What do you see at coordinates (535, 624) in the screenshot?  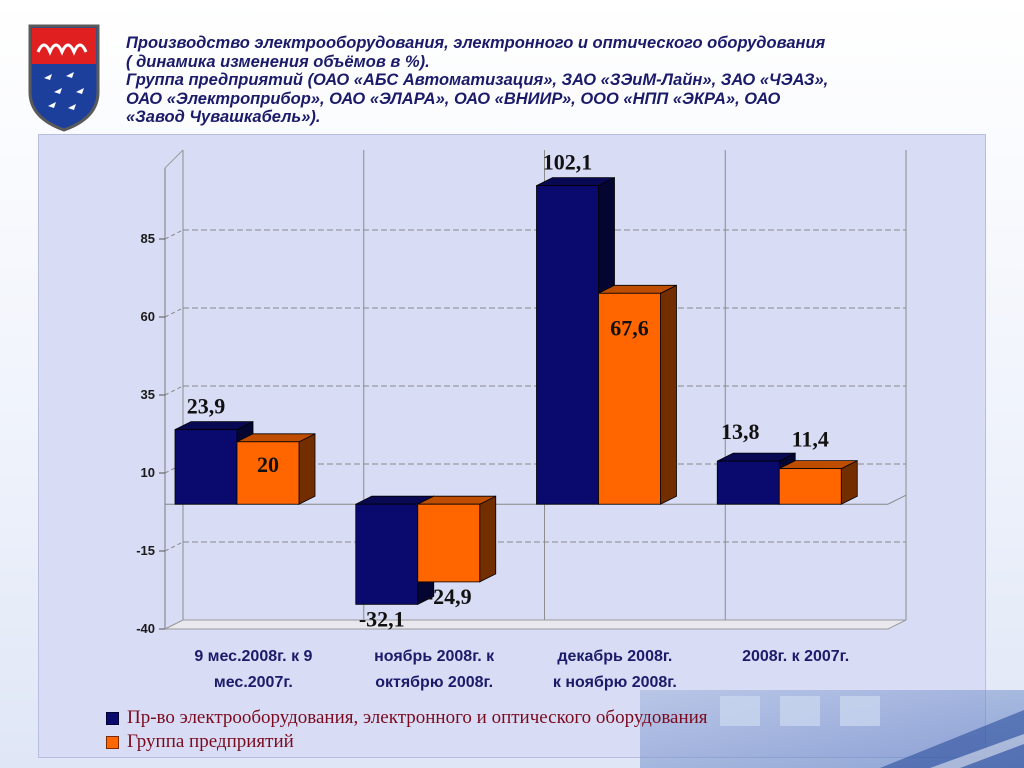 I see `chart-floor` at bounding box center [535, 624].